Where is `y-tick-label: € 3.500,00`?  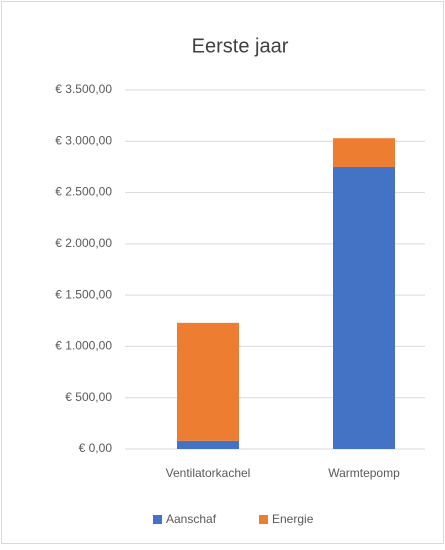 y-tick-label: € 3.500,00 is located at coordinates (83, 89).